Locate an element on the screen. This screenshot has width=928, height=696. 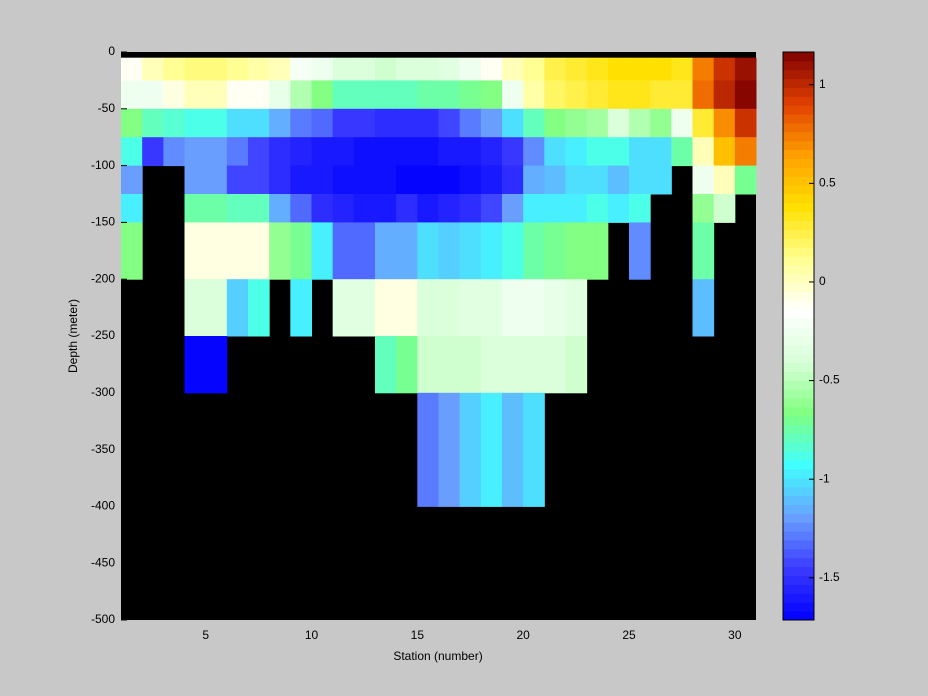
y-tick-label: -400 is located at coordinates (103, 506).